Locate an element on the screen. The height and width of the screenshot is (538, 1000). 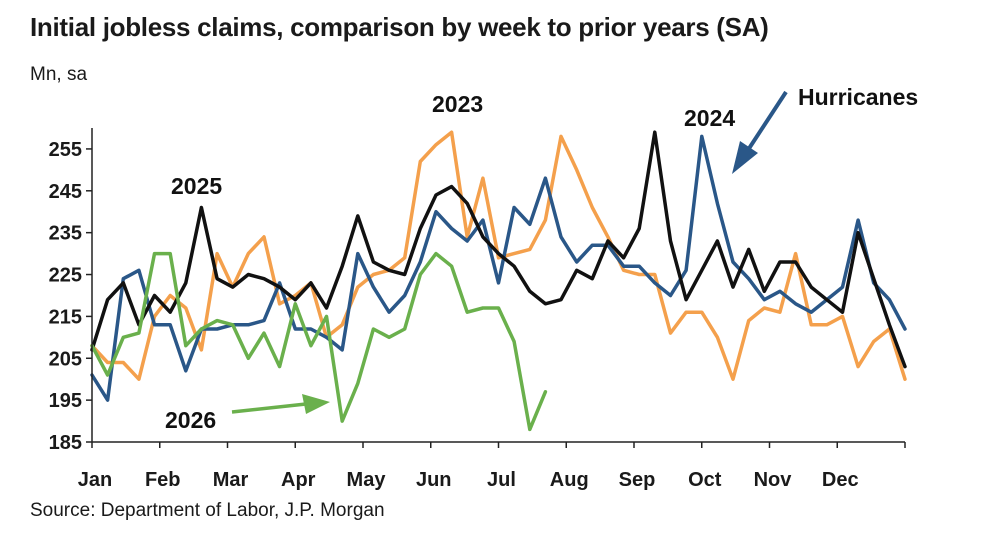
x-tick-label-nov: Nov is located at coordinates (773, 480).